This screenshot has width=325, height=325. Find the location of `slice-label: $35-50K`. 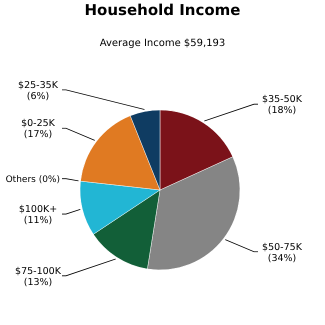

slice-label: $35-50K is located at coordinates (282, 100).